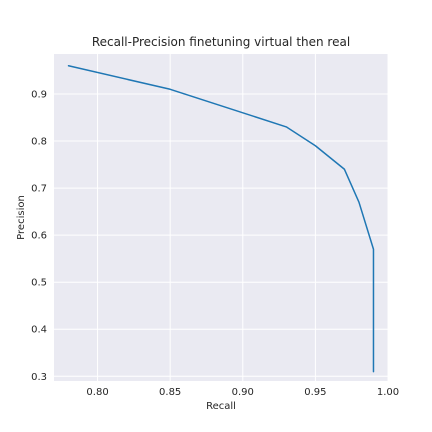  What do you see at coordinates (315, 392) in the screenshot?
I see `x-tick-label: 0.95` at bounding box center [315, 392].